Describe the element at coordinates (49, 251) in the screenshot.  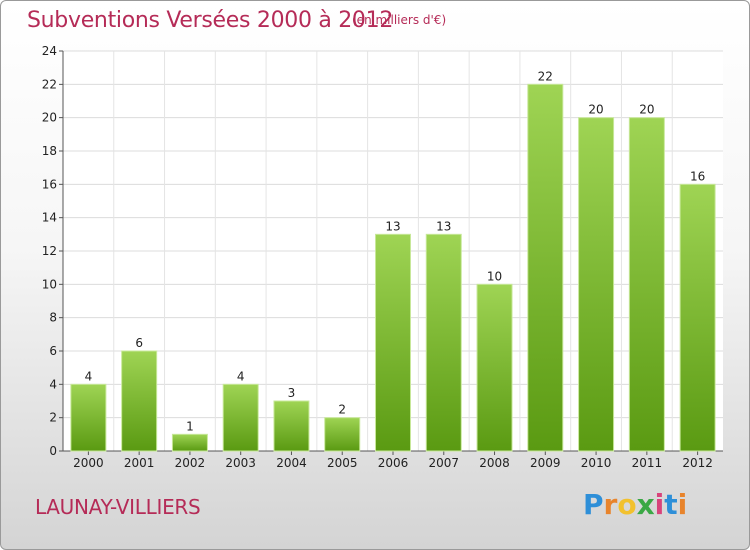
I see `y-tick-label: 12` at that location.